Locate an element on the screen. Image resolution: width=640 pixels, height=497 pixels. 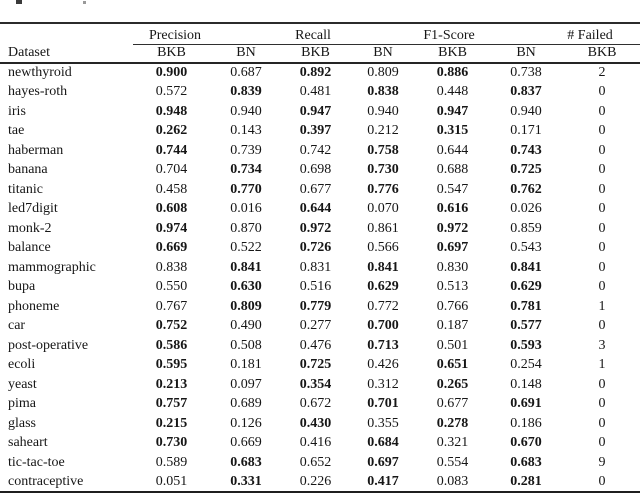
table-row: ecoli 0.595 0.181 0.725 0.426 0.651 0.254 1 is located at coordinates (320, 366).